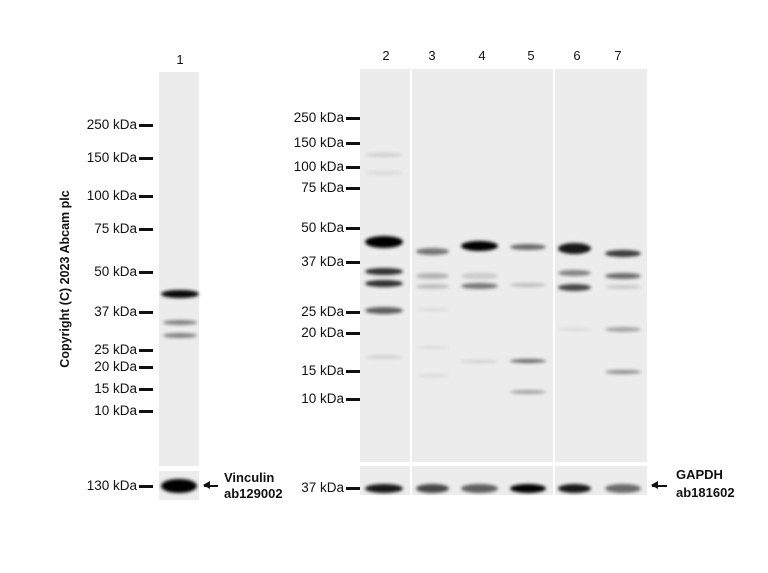 This screenshot has height=573, width=768. Describe the element at coordinates (386, 55) in the screenshot. I see `lane-label-2: 2` at that location.